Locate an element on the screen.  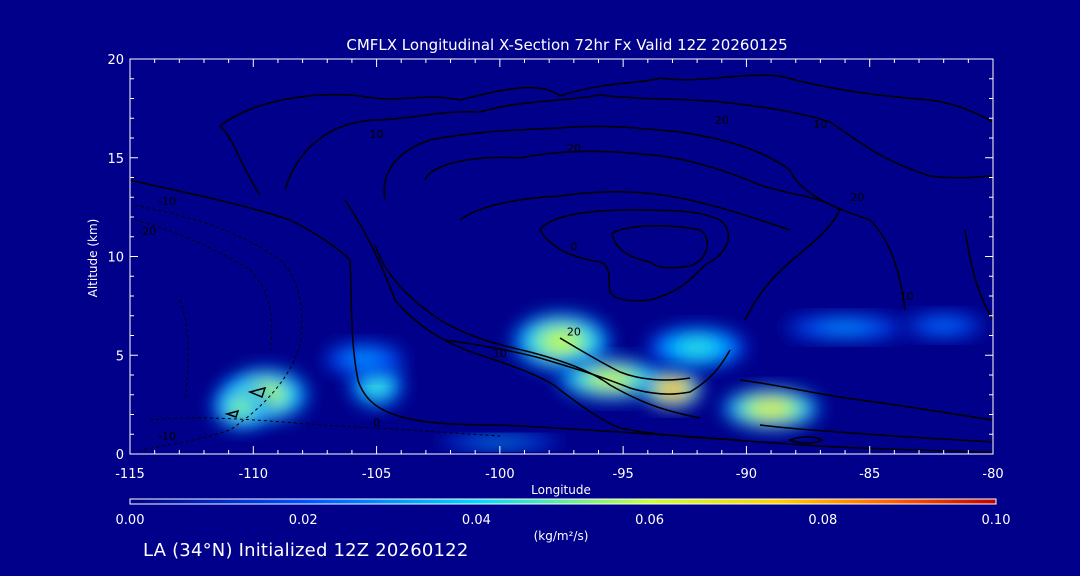
y-tick-label: 5 is located at coordinates (120, 356).